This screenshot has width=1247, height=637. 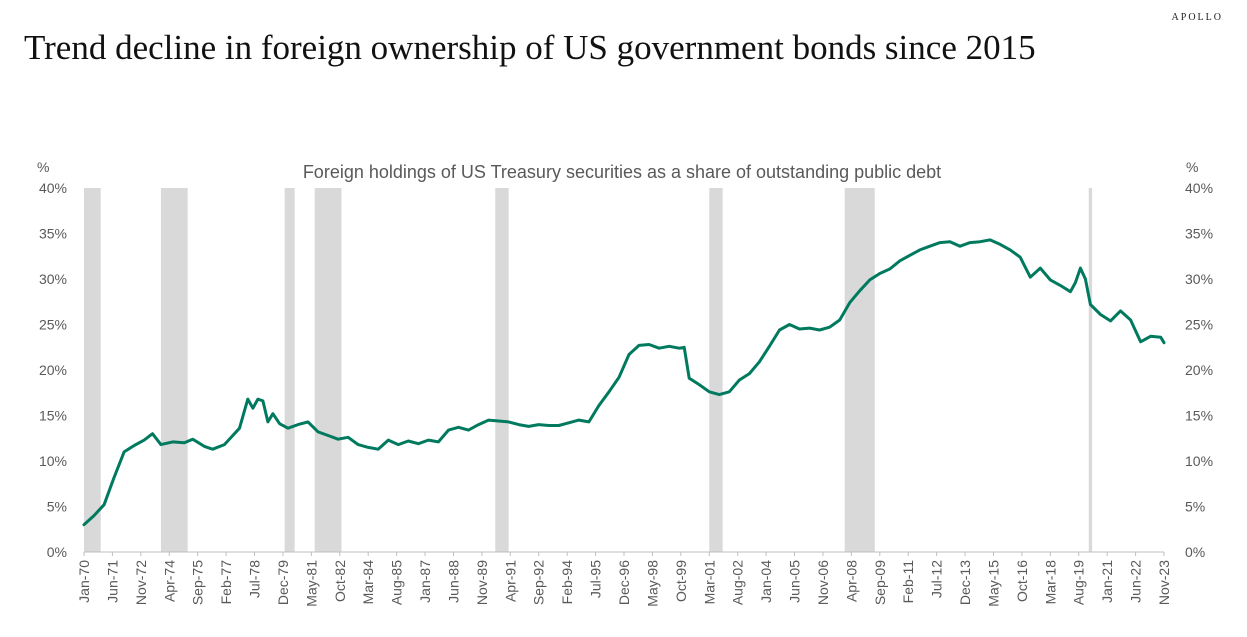 I want to click on x-tick-label: Feb-11, so click(x=908, y=582).